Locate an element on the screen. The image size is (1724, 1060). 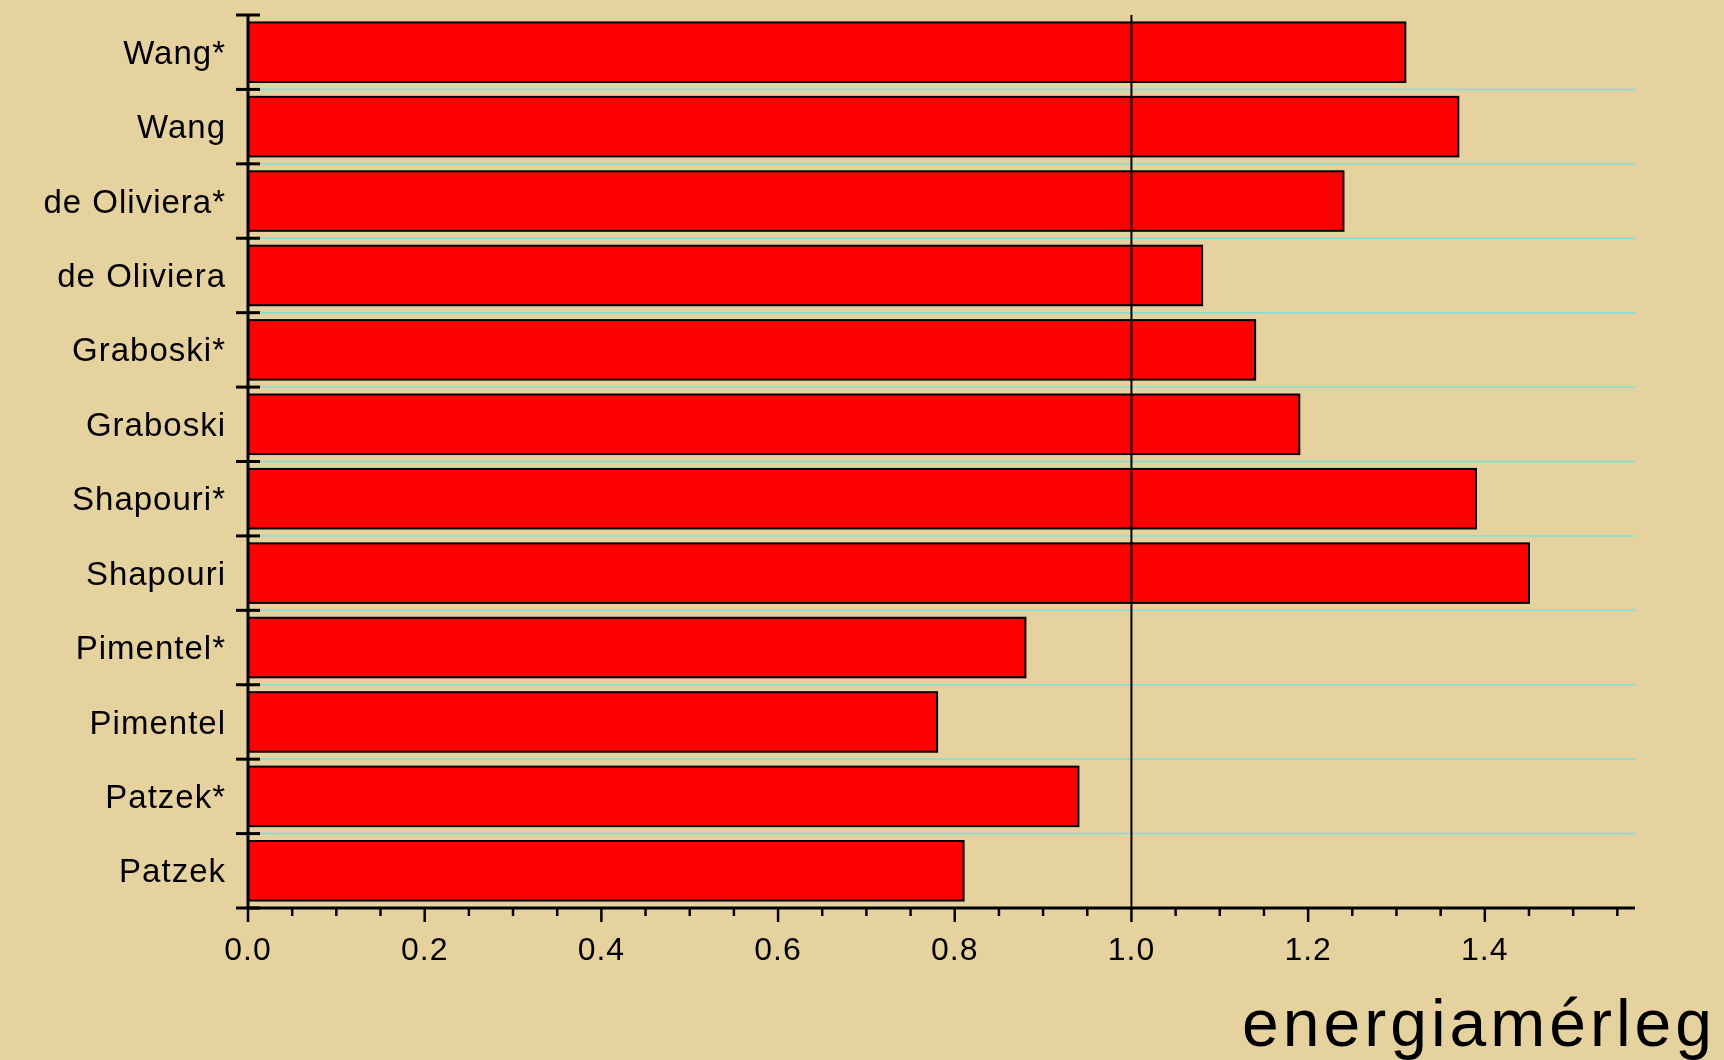
y-tick-label: Graboski* is located at coordinates (149, 350).